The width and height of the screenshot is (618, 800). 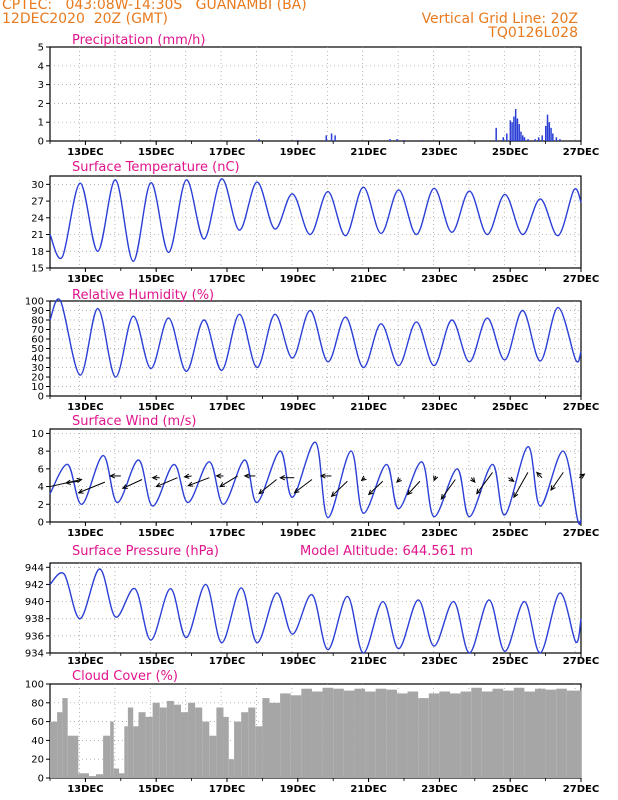 I want to click on y-tick-label: 80, so click(x=37, y=703).